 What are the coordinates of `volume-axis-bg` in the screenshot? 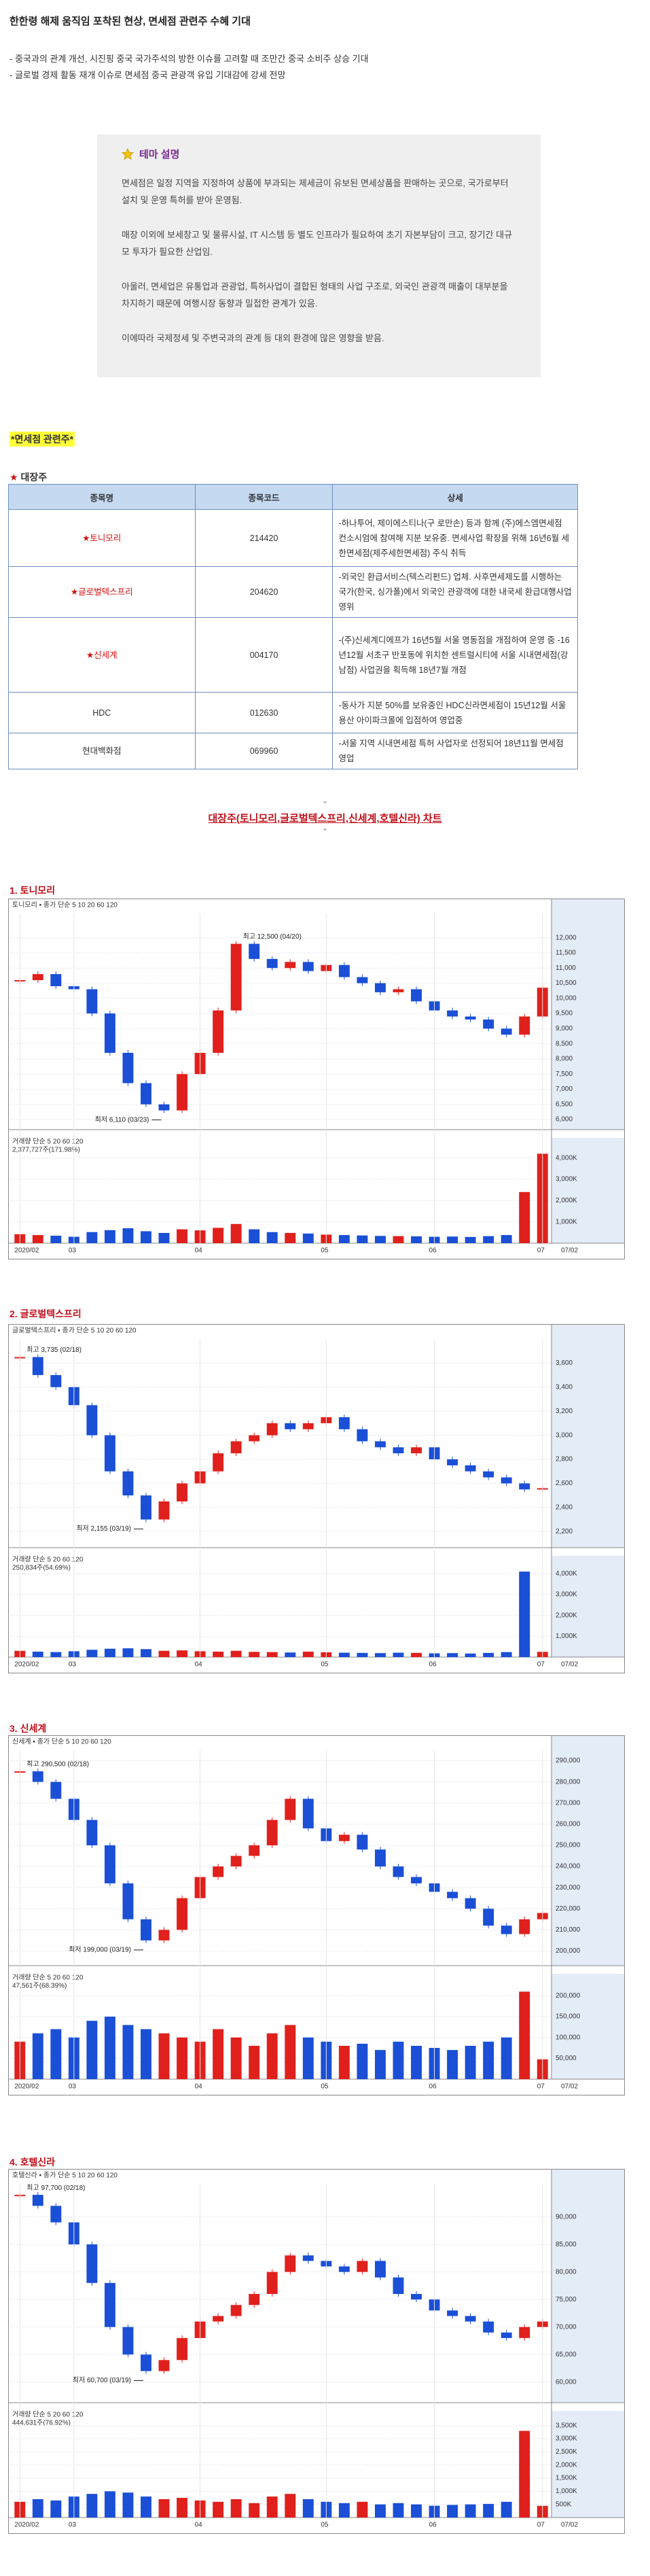 It's located at (588, 1190).